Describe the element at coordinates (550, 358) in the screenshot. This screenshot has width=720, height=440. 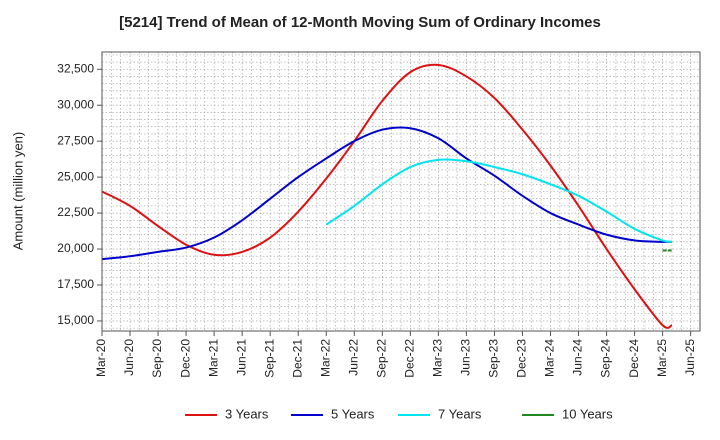
I see `x-tick-label: Mar-24` at that location.